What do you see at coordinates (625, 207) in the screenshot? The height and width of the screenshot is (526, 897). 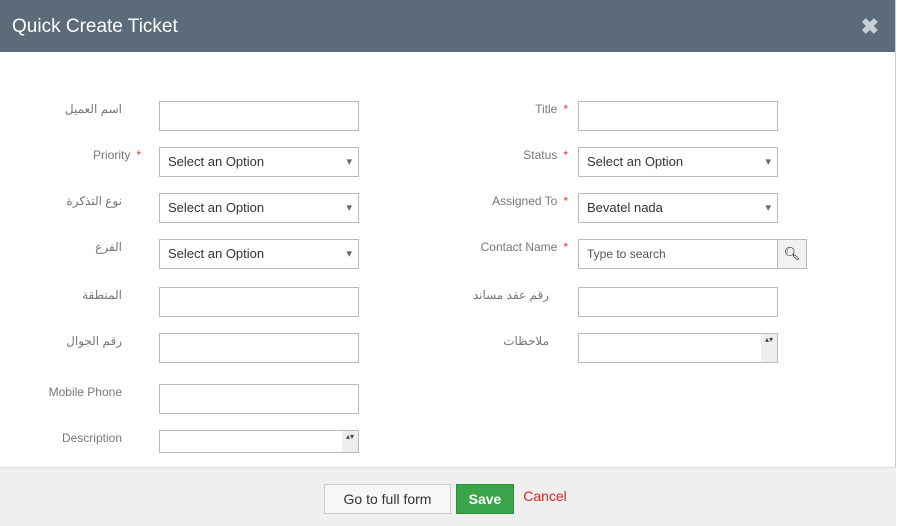 I see `select-value: Bevatel nada` at bounding box center [625, 207].